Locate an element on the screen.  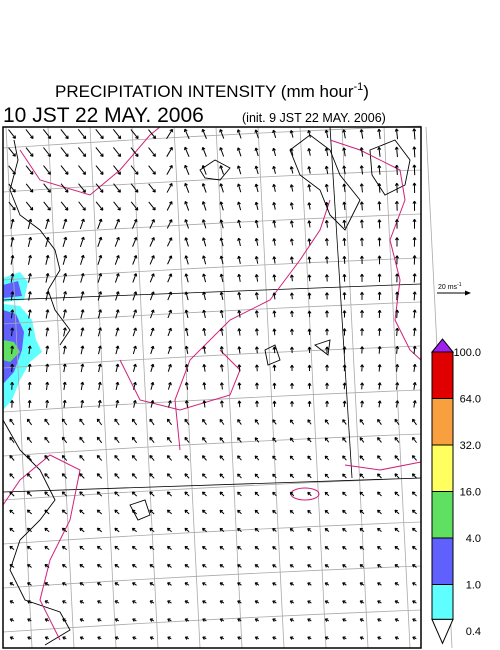
colorbar-over is located at coordinates (442, 345).